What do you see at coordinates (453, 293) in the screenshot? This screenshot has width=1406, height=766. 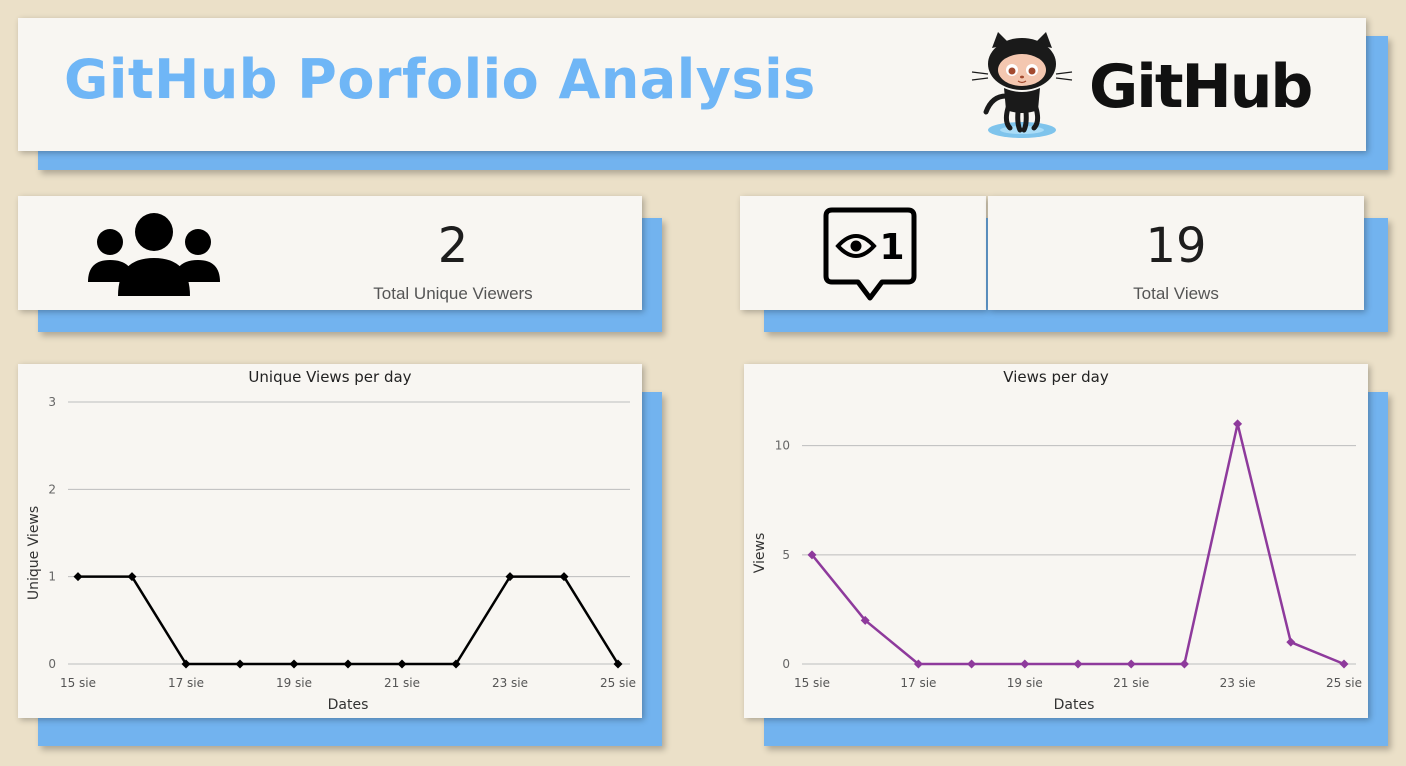 I see `total-unique-viewers-label: Total Unique Viewers` at bounding box center [453, 293].